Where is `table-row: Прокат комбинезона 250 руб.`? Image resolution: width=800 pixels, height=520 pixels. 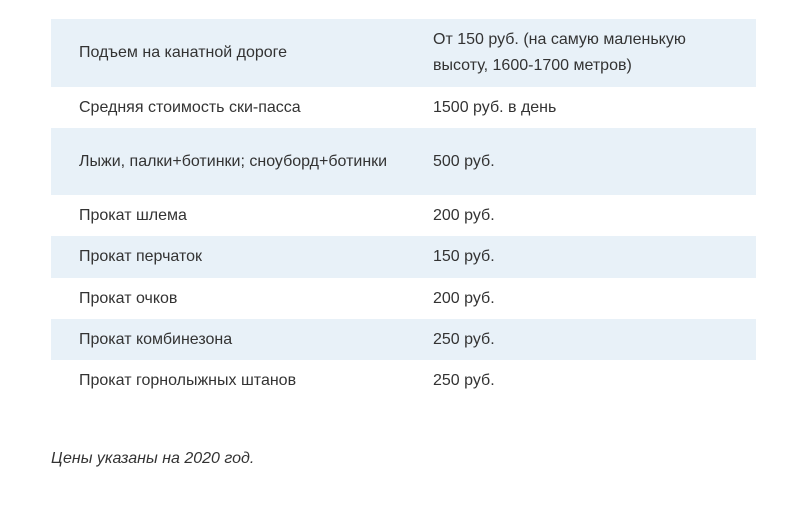 table-row: Прокат комбинезона 250 руб. is located at coordinates (403, 339).